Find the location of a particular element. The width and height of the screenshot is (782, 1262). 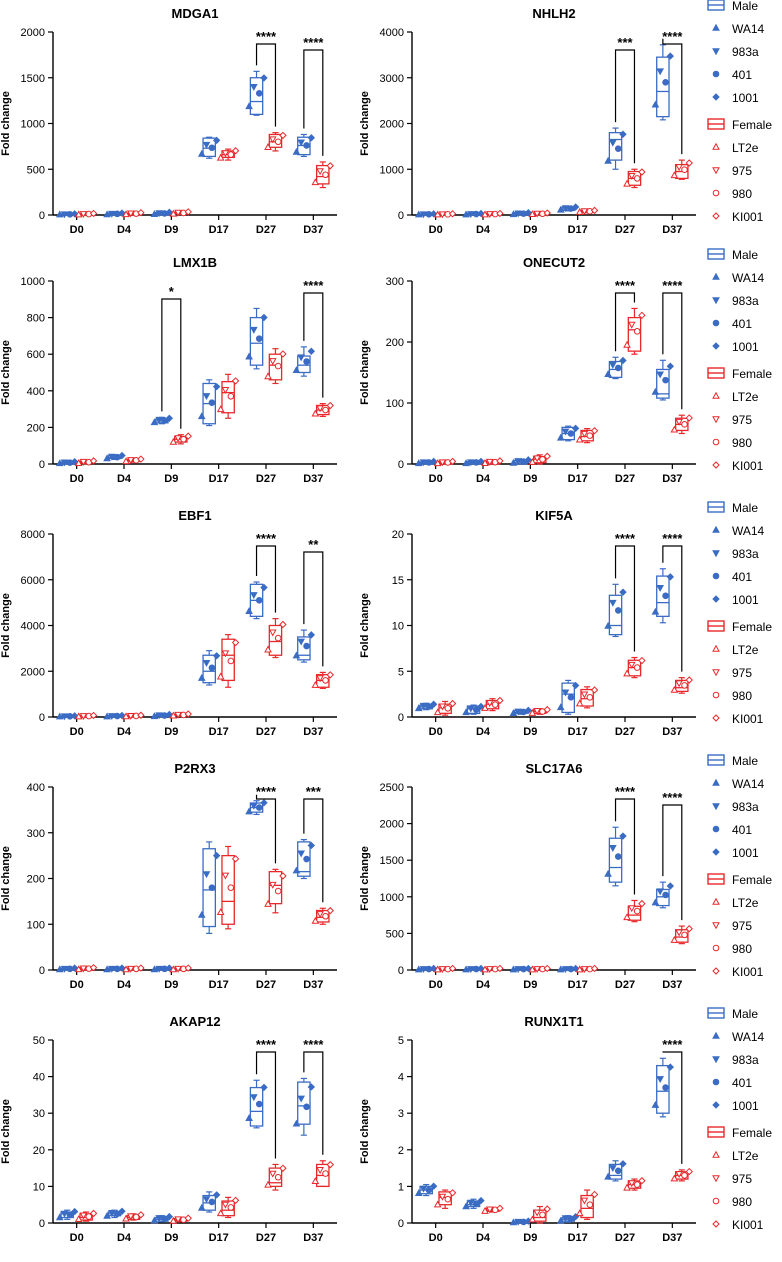

chart-title: P2RX3 is located at coordinates (194, 768).